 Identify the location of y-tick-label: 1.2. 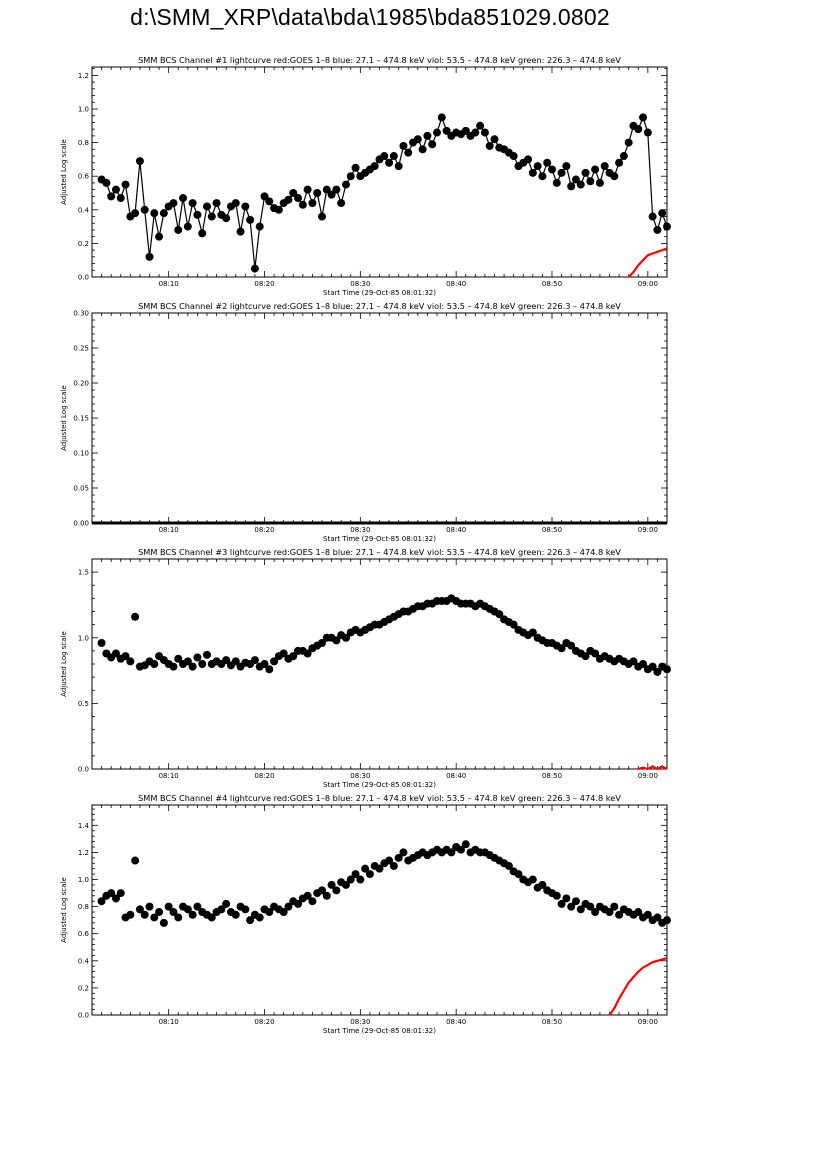
(83, 76).